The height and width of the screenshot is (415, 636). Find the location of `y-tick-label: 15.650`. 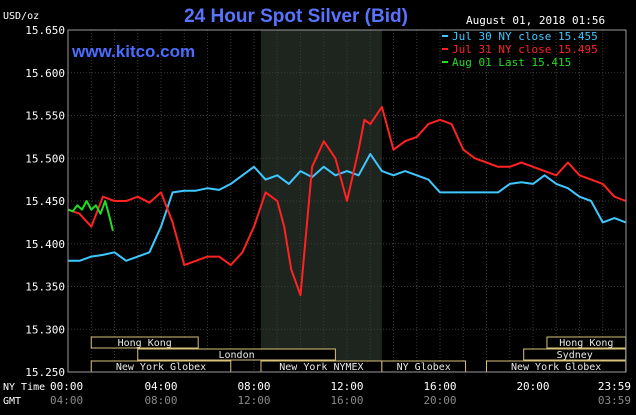

y-tick-label: 15.650 is located at coordinates (45, 30).